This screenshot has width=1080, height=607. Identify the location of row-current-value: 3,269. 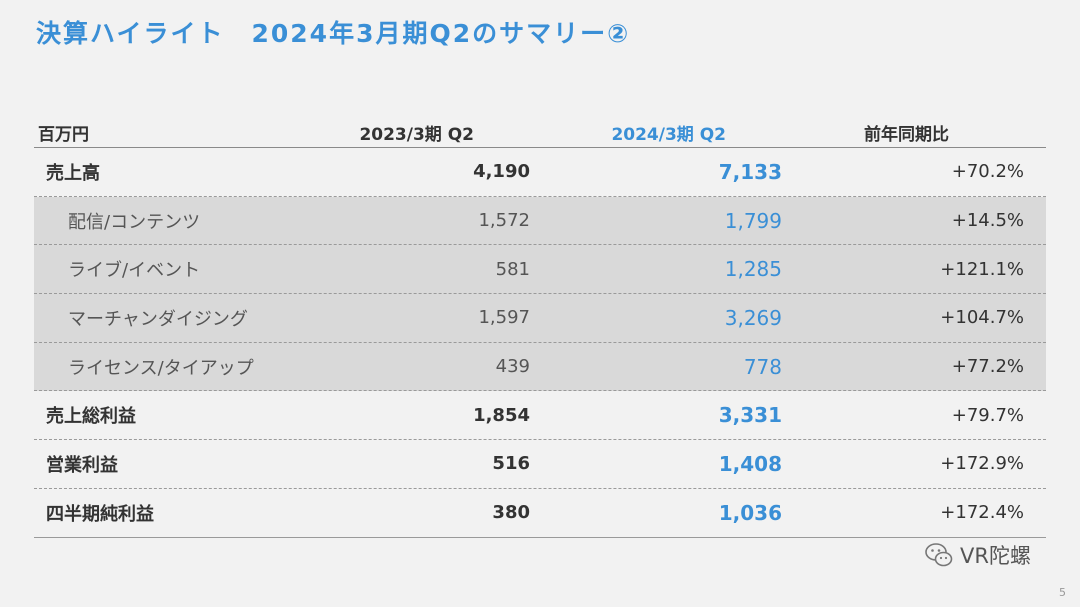
(753, 317).